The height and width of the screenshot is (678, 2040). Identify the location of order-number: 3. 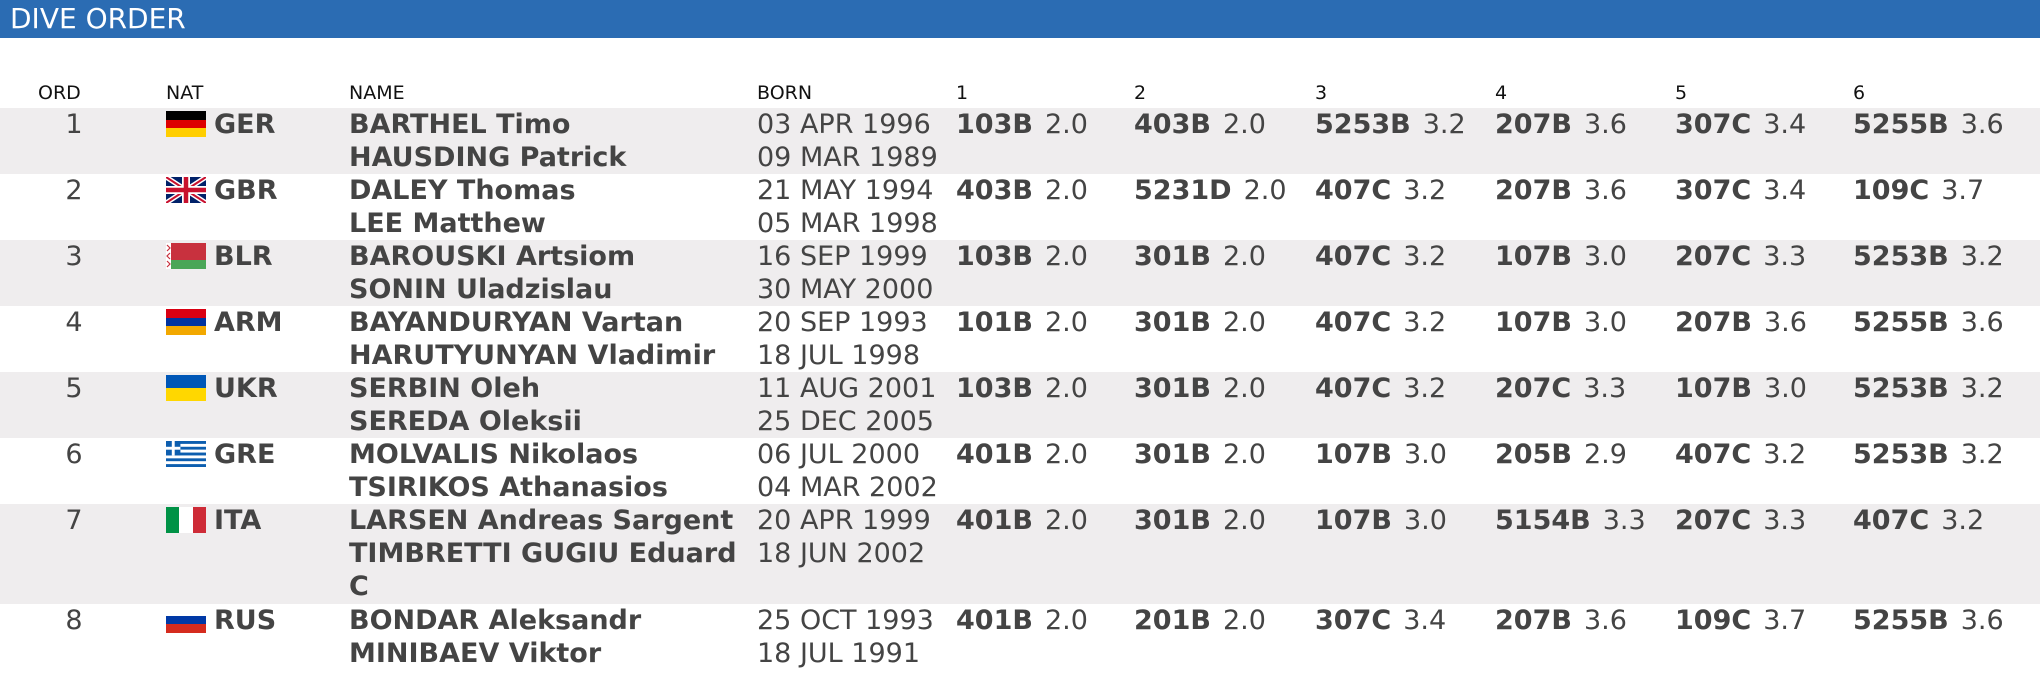
(74, 256).